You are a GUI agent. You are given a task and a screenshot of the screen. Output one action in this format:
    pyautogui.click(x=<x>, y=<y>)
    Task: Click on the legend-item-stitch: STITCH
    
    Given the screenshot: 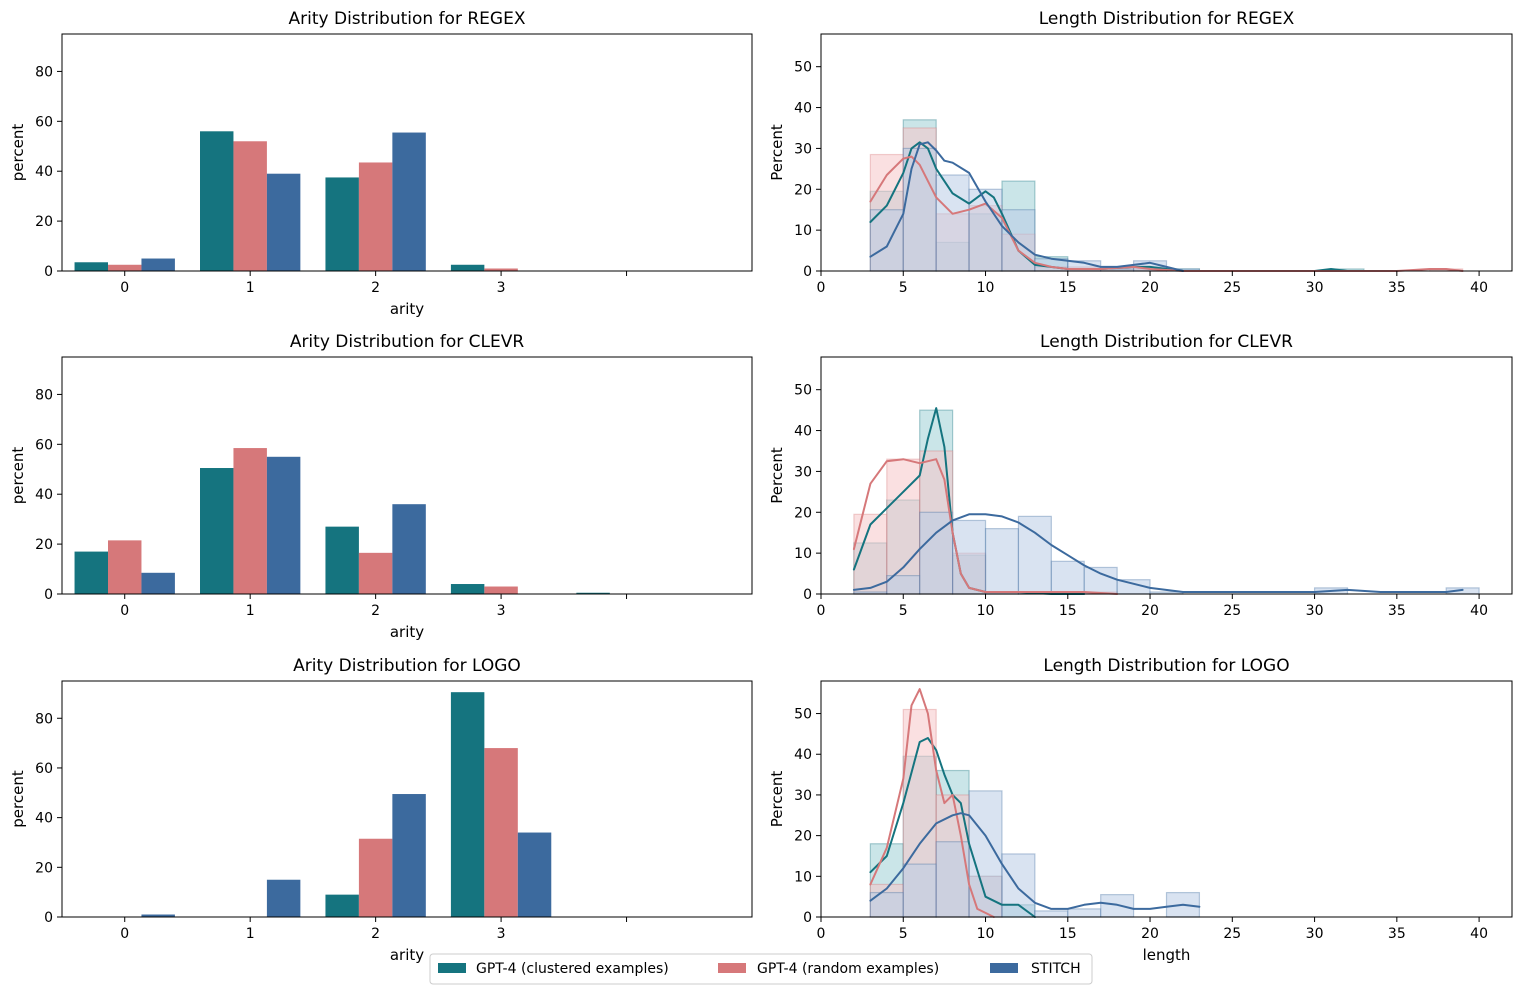 What is the action you would take?
    pyautogui.click(x=1035, y=969)
    